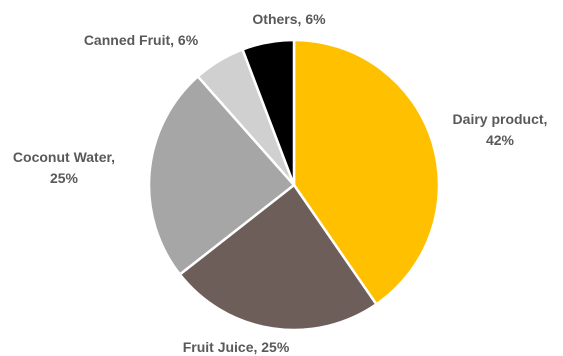 Image resolution: width=563 pixels, height=356 pixels. What do you see at coordinates (268, 112) in the screenshot?
I see `slice-others` at bounding box center [268, 112].